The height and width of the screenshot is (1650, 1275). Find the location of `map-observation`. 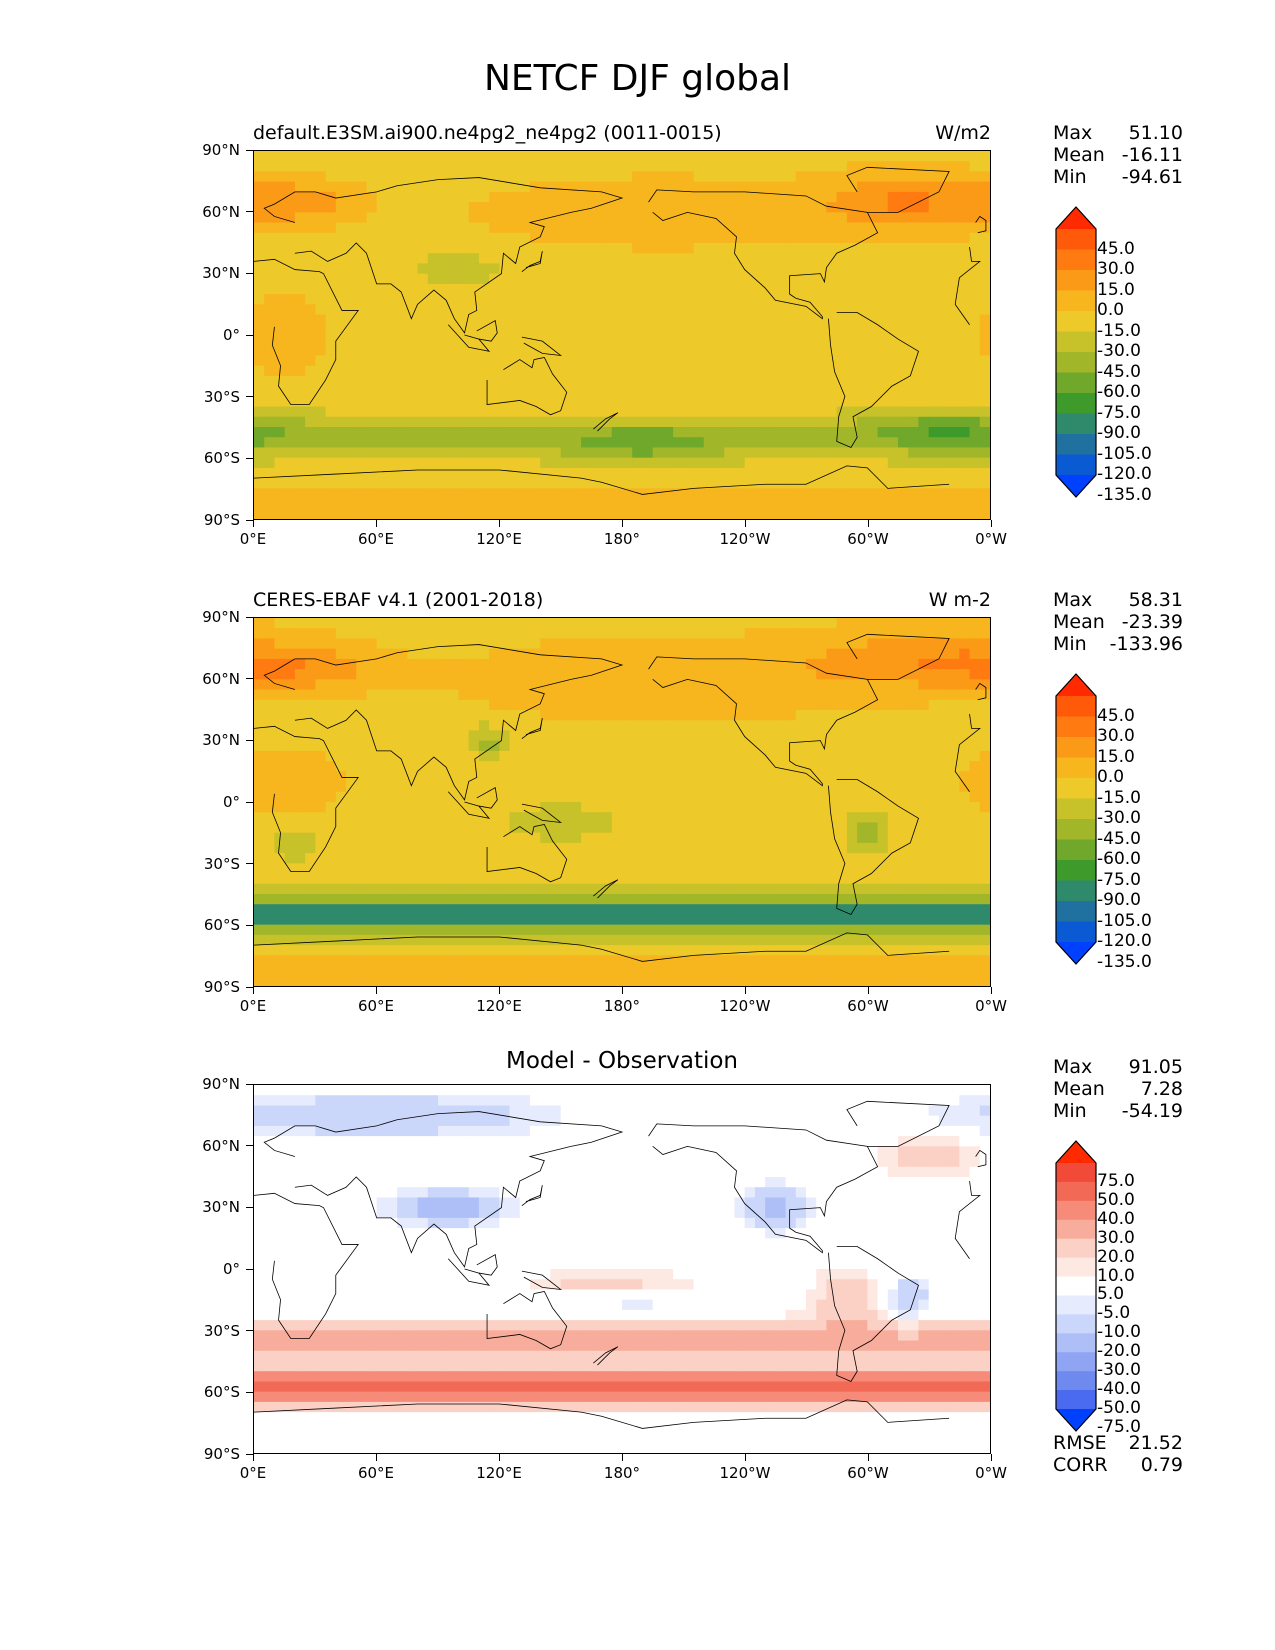

map-observation is located at coordinates (622, 802).